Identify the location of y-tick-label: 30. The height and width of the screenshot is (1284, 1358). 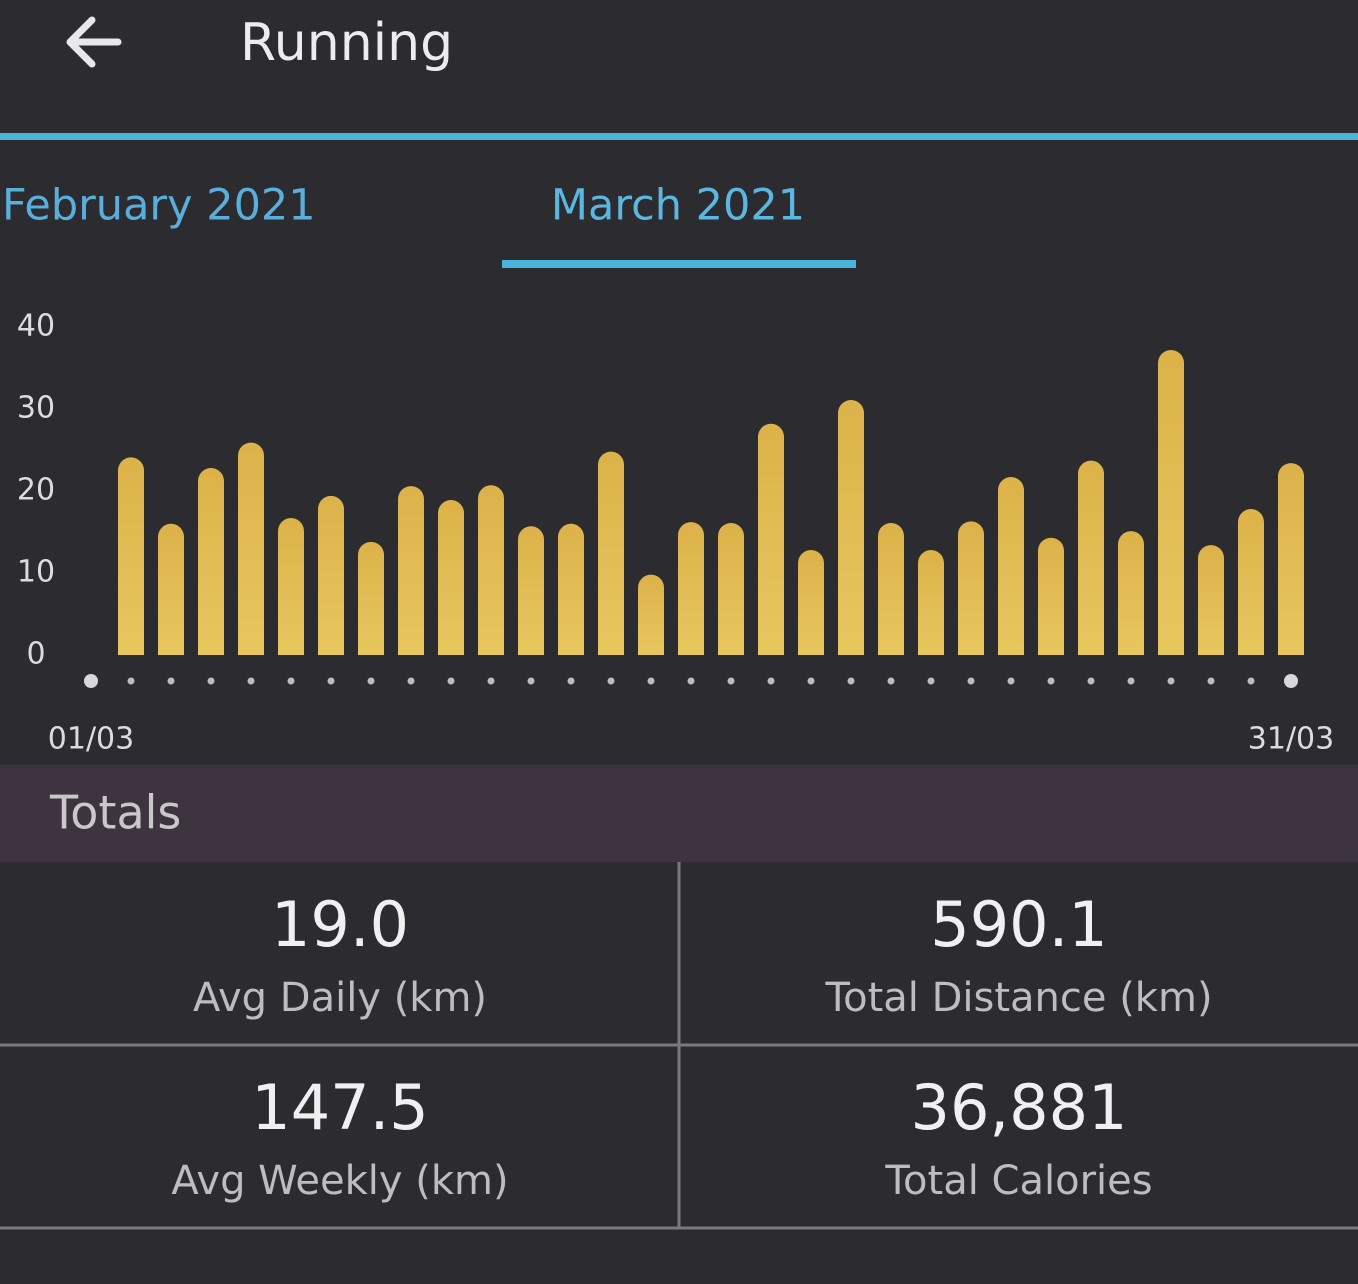
(36, 408).